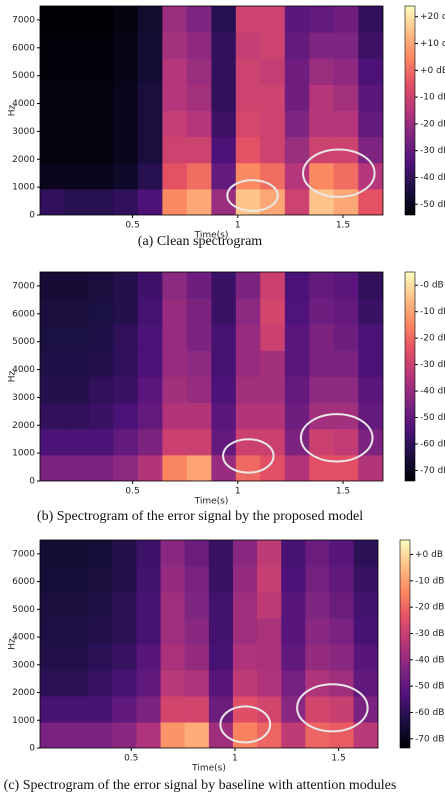 This screenshot has width=445, height=798. What do you see at coordinates (235, 759) in the screenshot?
I see `x-tick-label: 1` at bounding box center [235, 759].